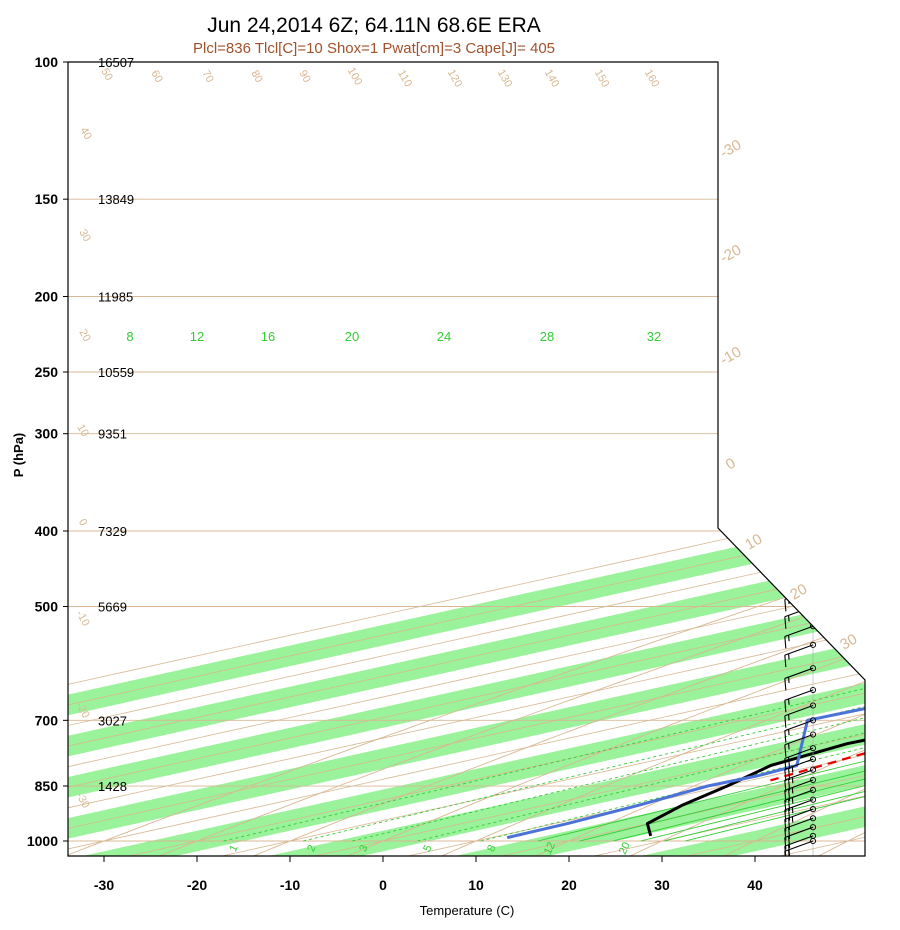 This screenshot has width=900, height=930. What do you see at coordinates (106, 74) in the screenshot?
I see `dry-adiabat-label: 50` at bounding box center [106, 74].